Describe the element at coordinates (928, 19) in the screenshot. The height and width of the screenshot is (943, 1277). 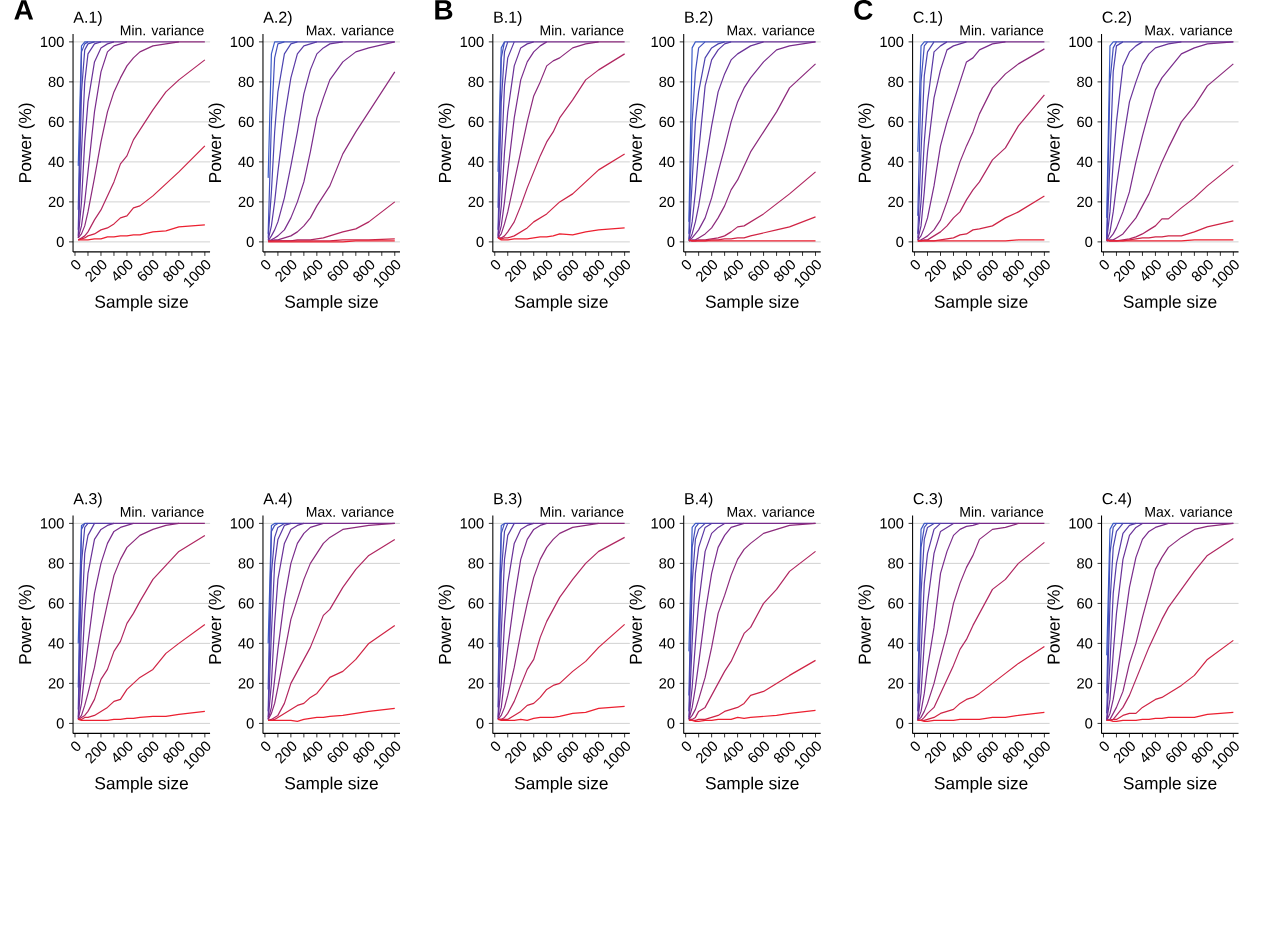
I see `chart-title: C.1)` at that location.